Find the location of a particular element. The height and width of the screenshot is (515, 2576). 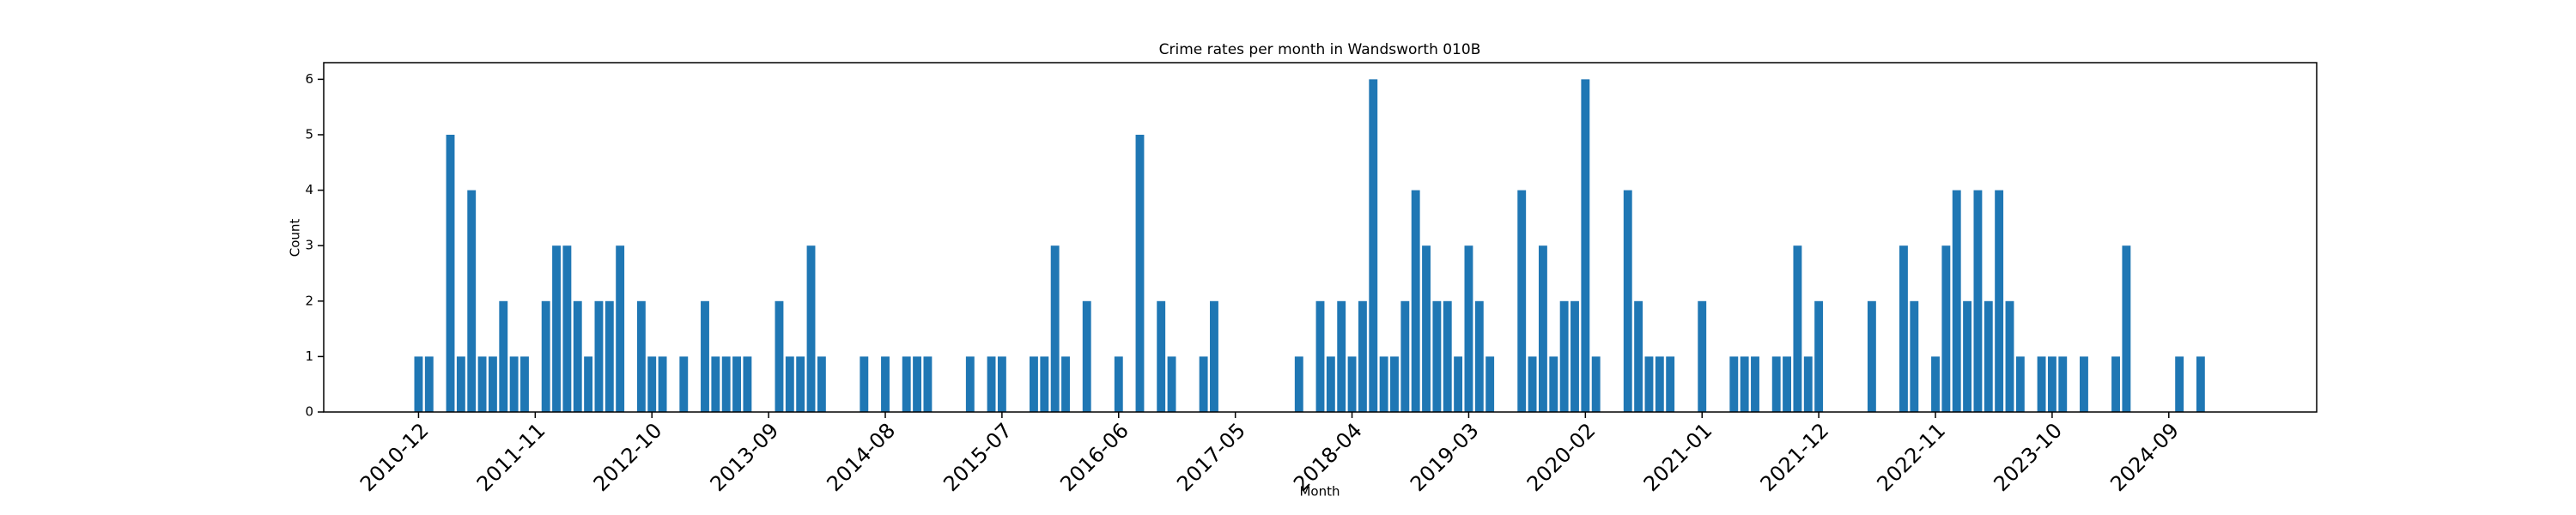

x-tick-label: 2021-12 is located at coordinates (1795, 457).